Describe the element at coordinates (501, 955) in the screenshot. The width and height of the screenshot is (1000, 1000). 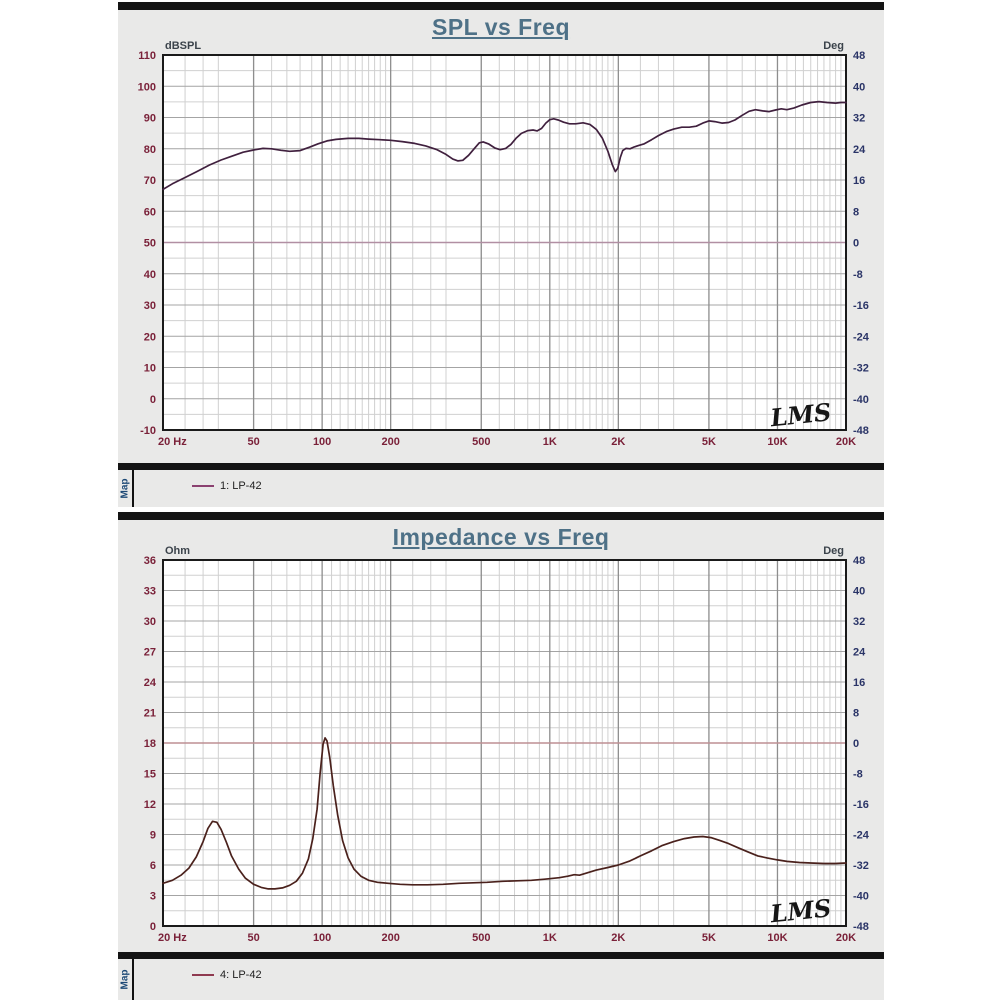
I see `impedance-separator-bar` at that location.